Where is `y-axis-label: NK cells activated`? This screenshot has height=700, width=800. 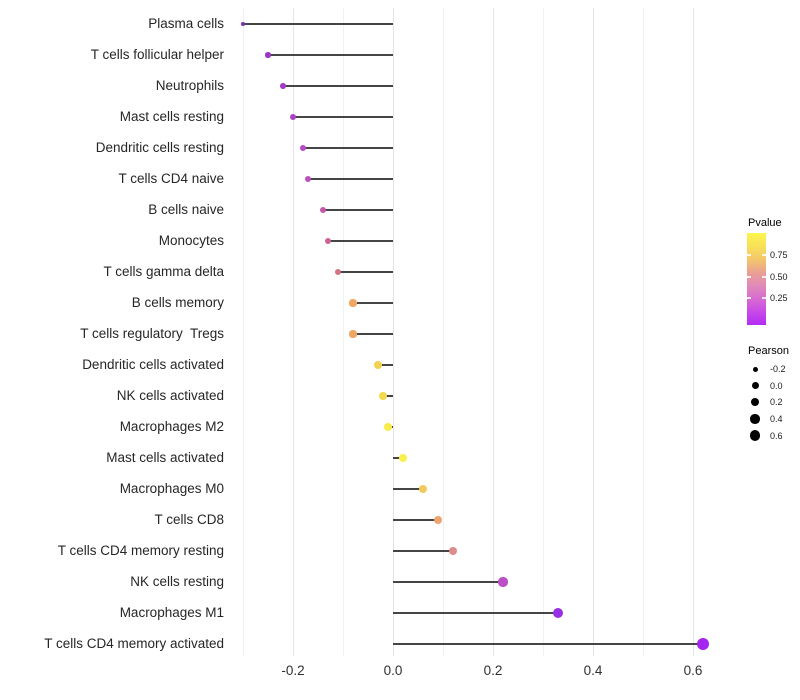
y-axis-label: NK cells activated is located at coordinates (170, 395).